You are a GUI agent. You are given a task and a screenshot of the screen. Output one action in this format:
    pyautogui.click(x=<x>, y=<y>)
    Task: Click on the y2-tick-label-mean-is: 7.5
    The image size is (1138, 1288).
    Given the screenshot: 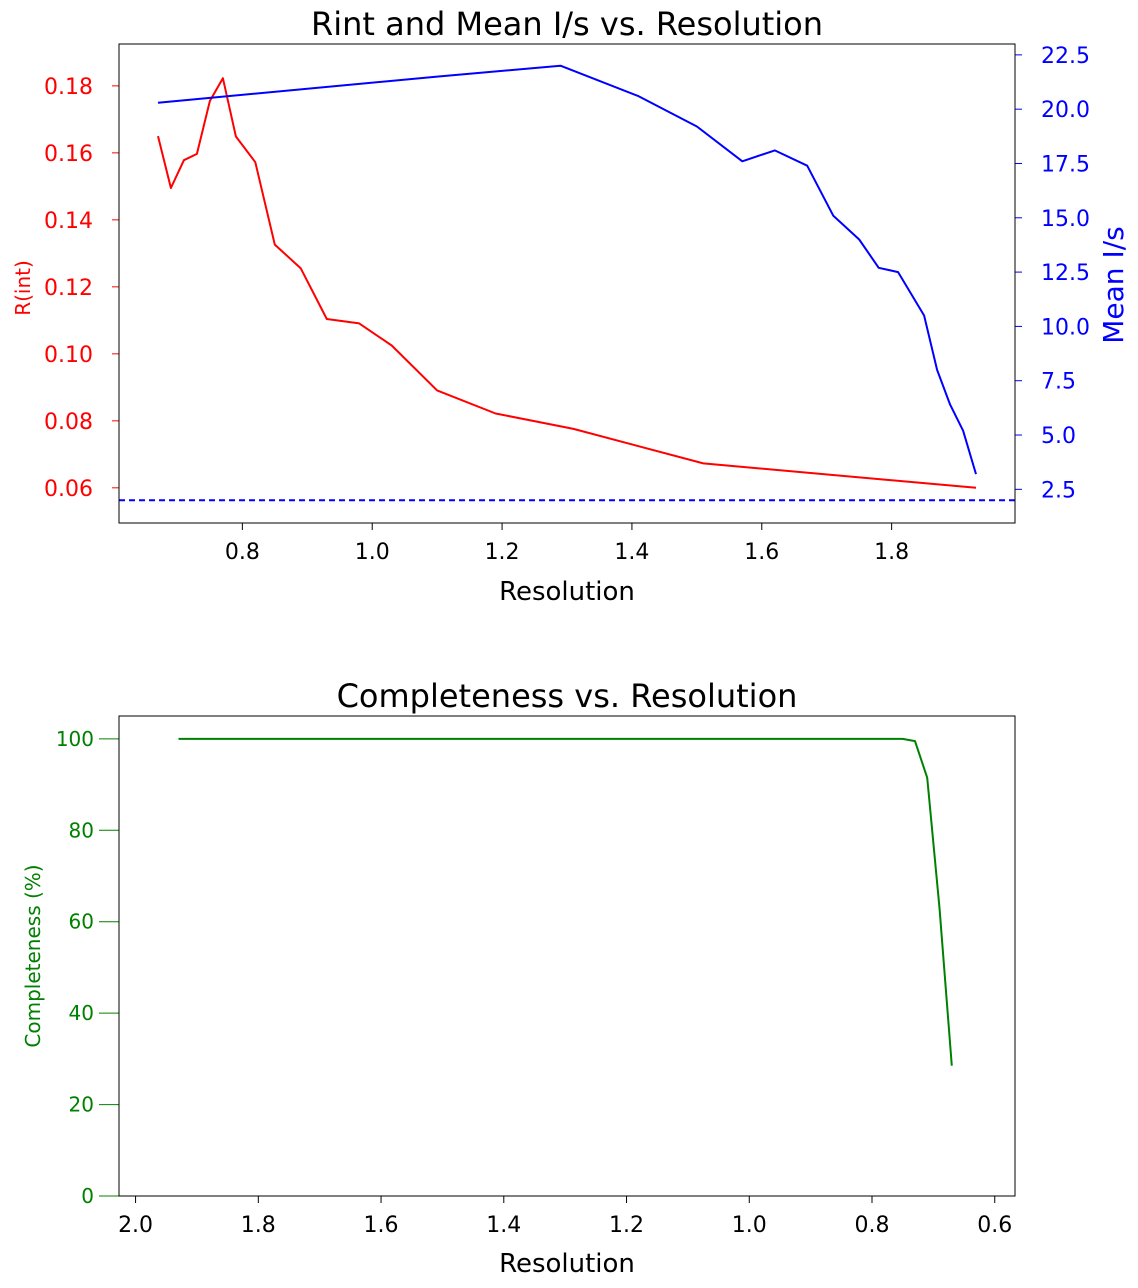 What is the action you would take?
    pyautogui.click(x=1058, y=382)
    